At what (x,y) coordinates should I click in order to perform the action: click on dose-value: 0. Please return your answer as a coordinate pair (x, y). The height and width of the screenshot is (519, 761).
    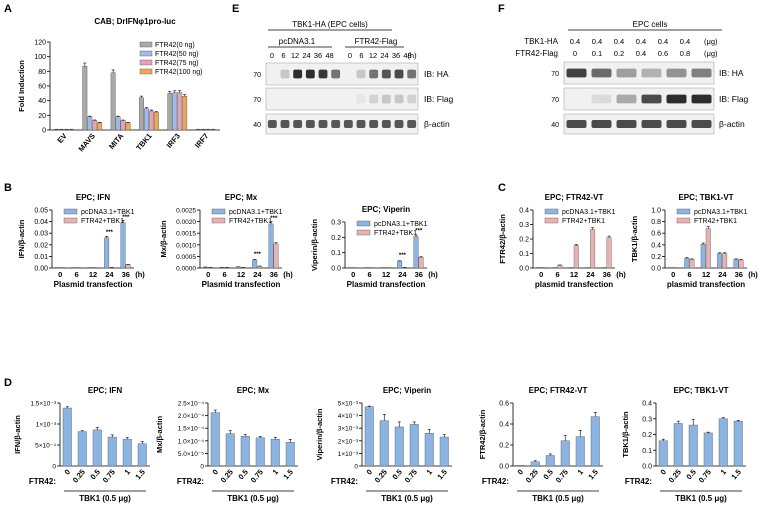
    Looking at the image, I should click on (575, 53).